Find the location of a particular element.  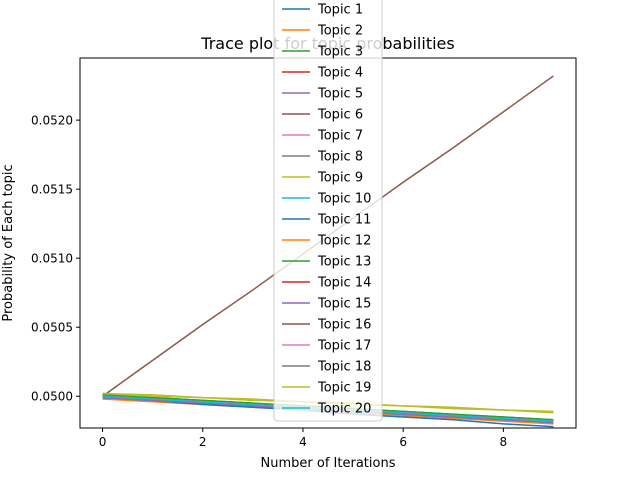

legend-label-14: Topic 14 is located at coordinates (344, 283).